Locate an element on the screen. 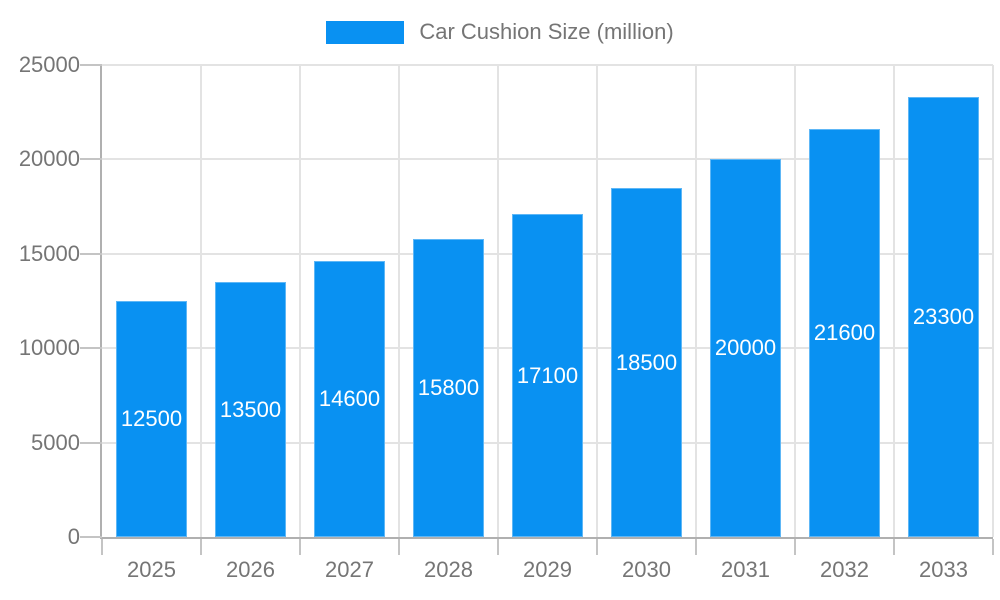  y-axis-line is located at coordinates (101, 302).